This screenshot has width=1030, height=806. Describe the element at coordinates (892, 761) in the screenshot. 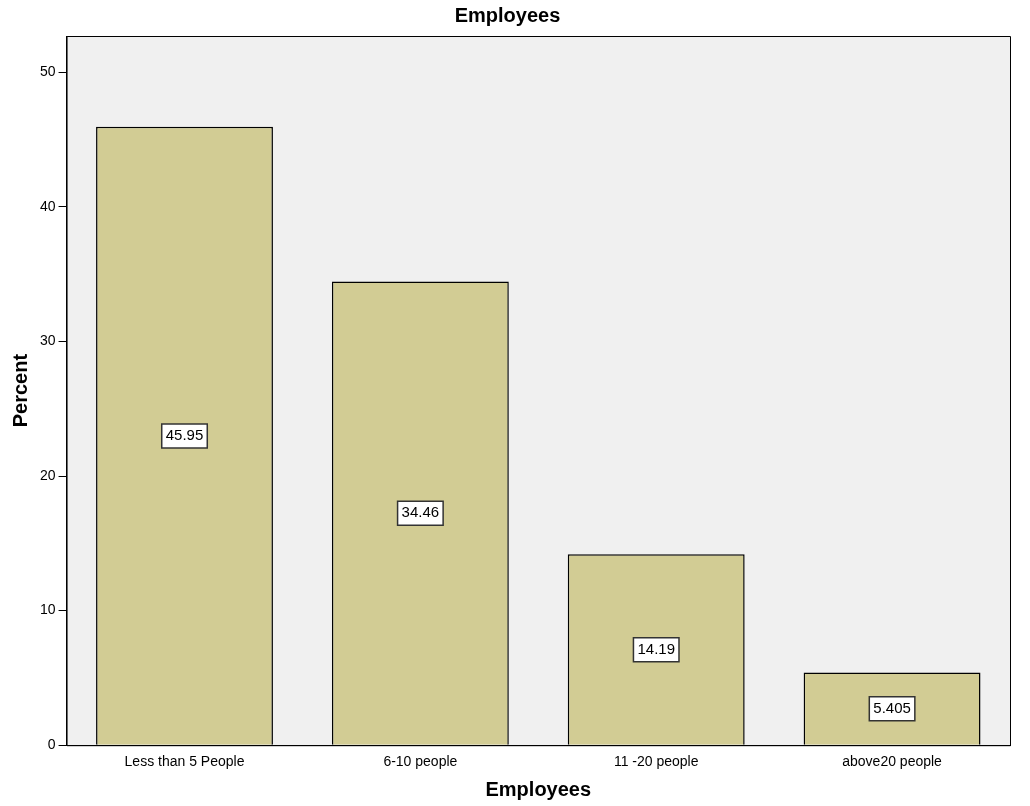

I see `x-tick-label: above20 people` at that location.